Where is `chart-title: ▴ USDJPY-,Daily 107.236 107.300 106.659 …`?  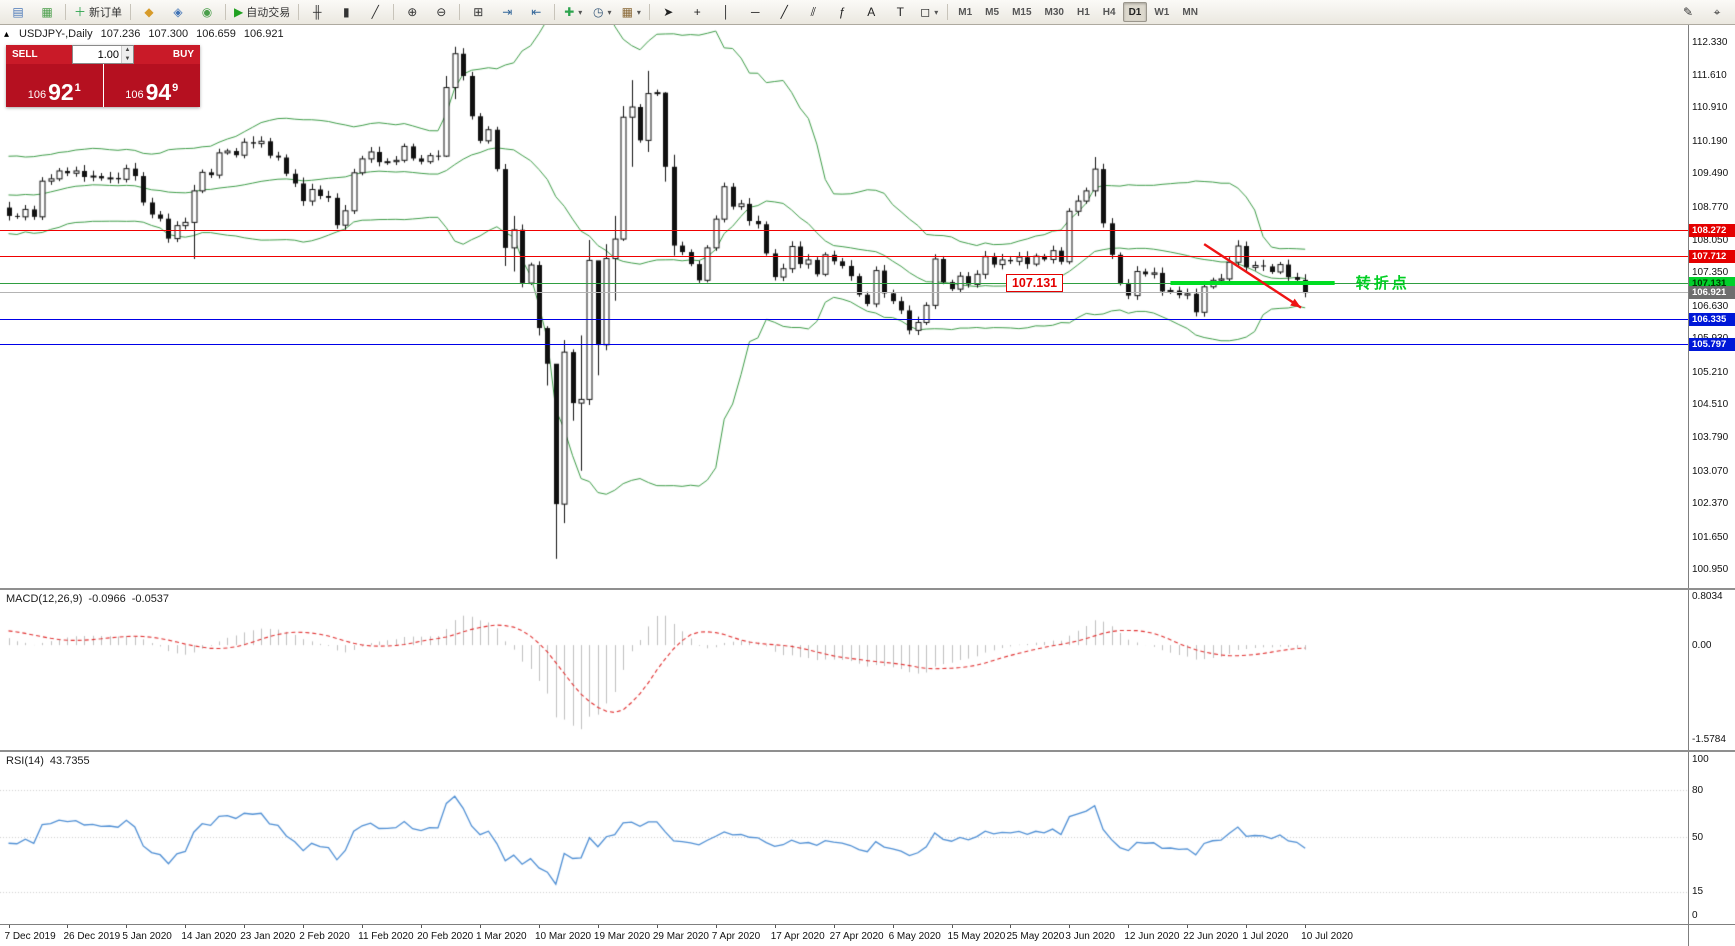
chart-title: ▴ USDJPY-,Daily 107.236 107.300 106.659 … is located at coordinates (144, 34).